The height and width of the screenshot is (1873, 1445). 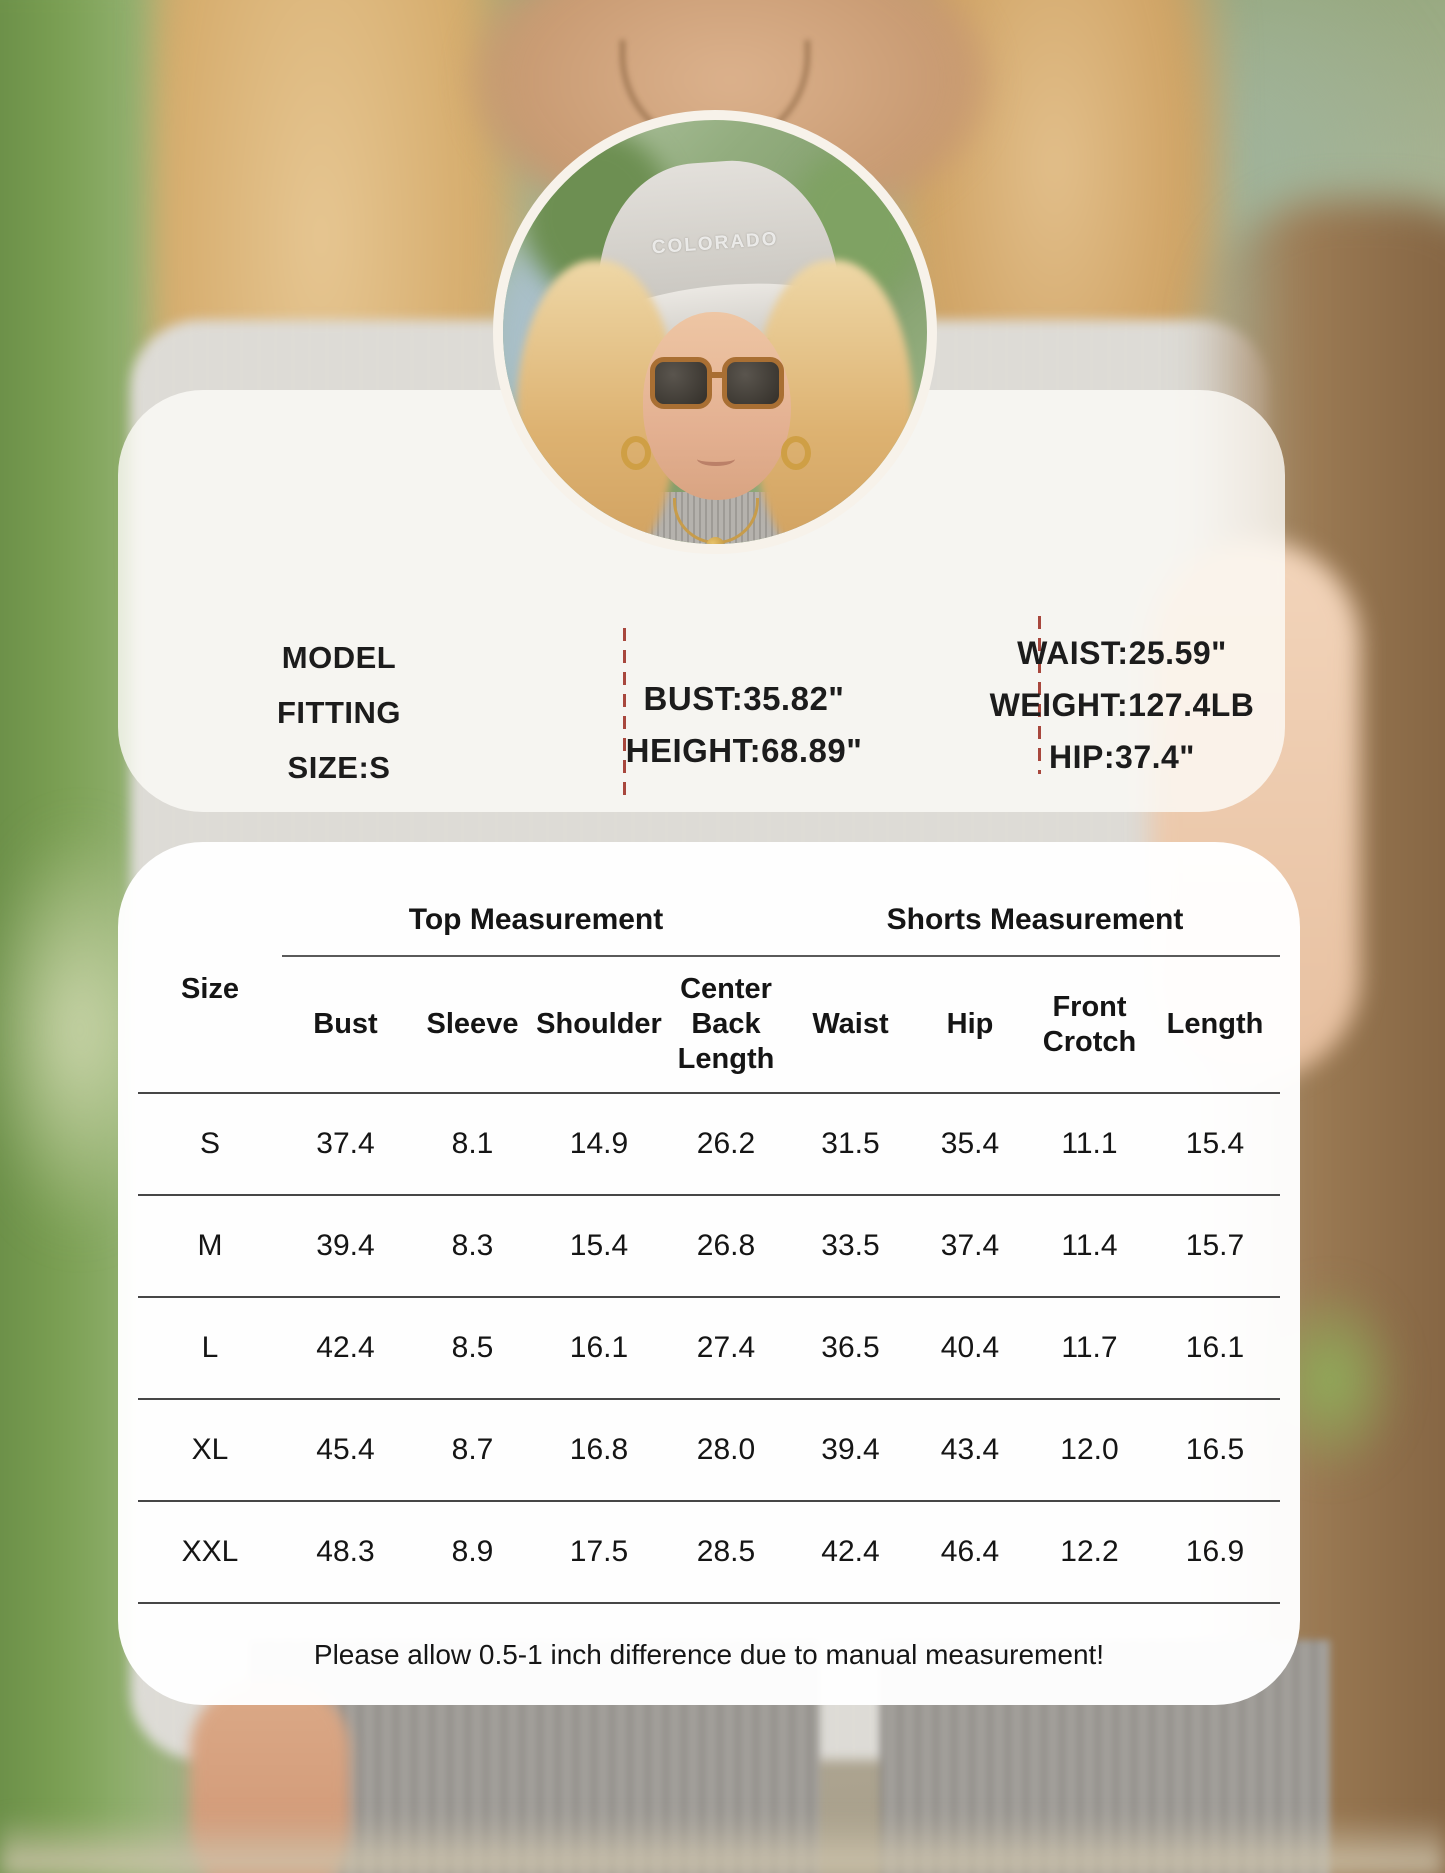 I want to click on stat-line: HIP:37.4", so click(x=1122, y=757).